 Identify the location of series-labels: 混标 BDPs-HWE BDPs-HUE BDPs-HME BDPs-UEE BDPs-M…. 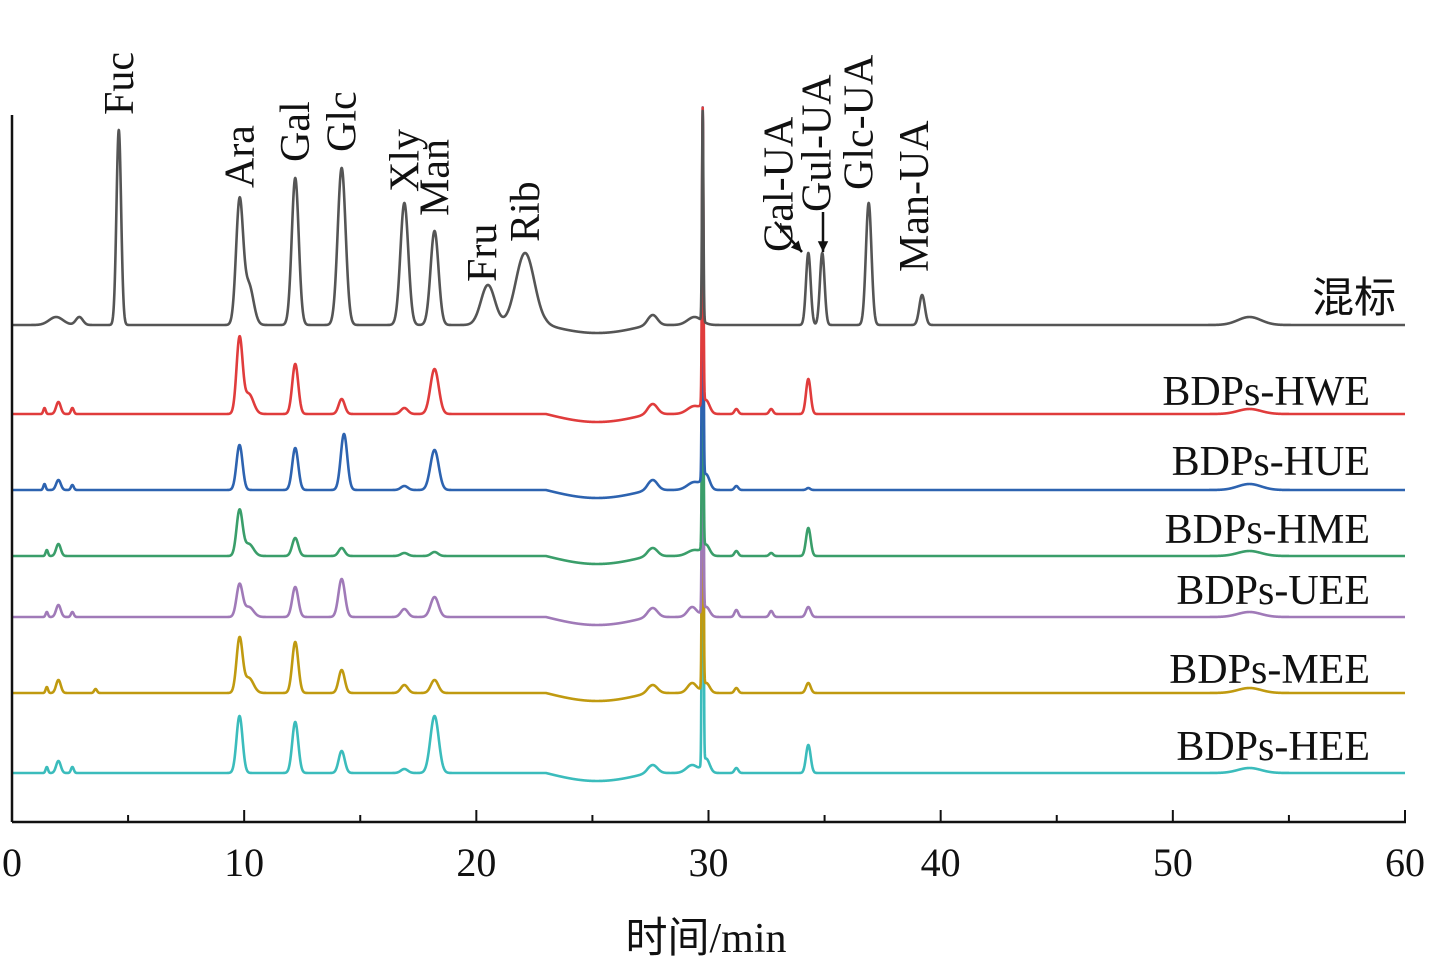
(1279, 523).